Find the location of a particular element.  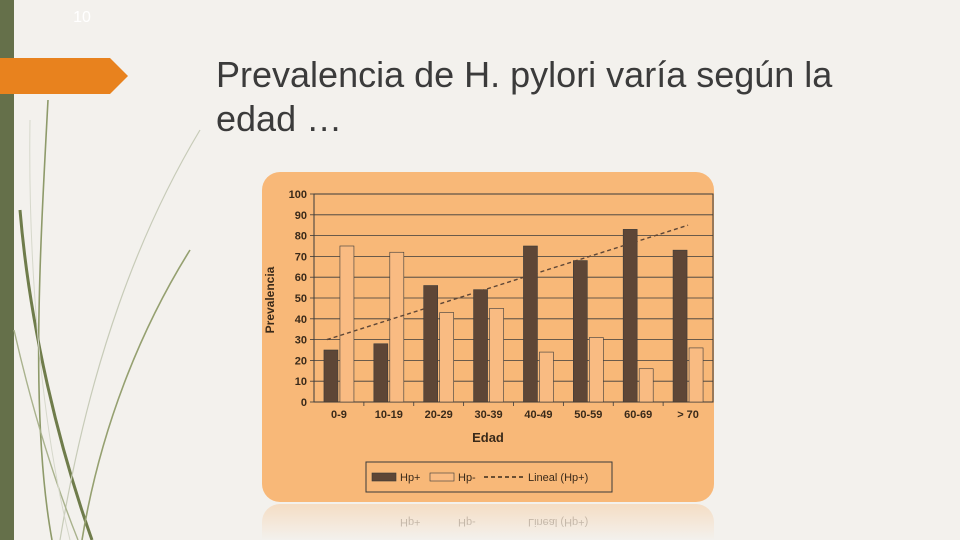

slide-title-line1: Prevalencia de H. pylori varía según la is located at coordinates (524, 74).